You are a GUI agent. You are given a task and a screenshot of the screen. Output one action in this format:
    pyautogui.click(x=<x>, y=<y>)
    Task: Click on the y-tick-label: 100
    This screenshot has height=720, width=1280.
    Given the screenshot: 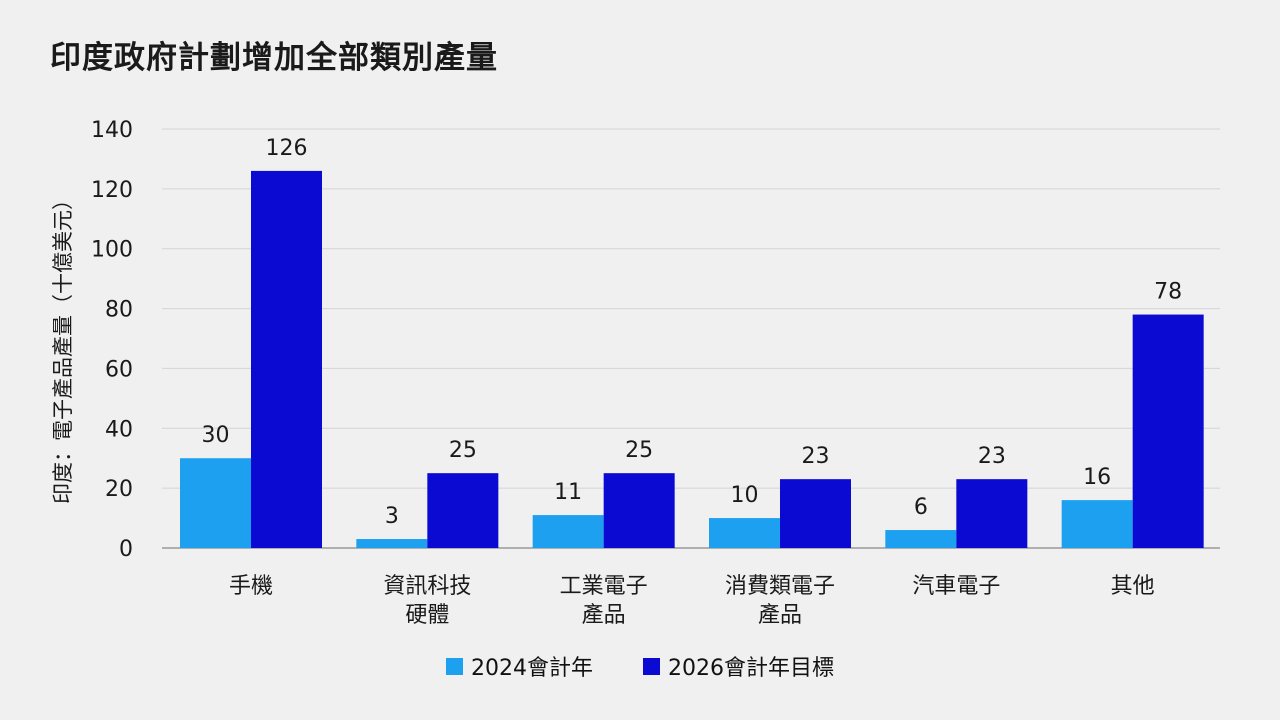 What is the action you would take?
    pyautogui.click(x=112, y=250)
    